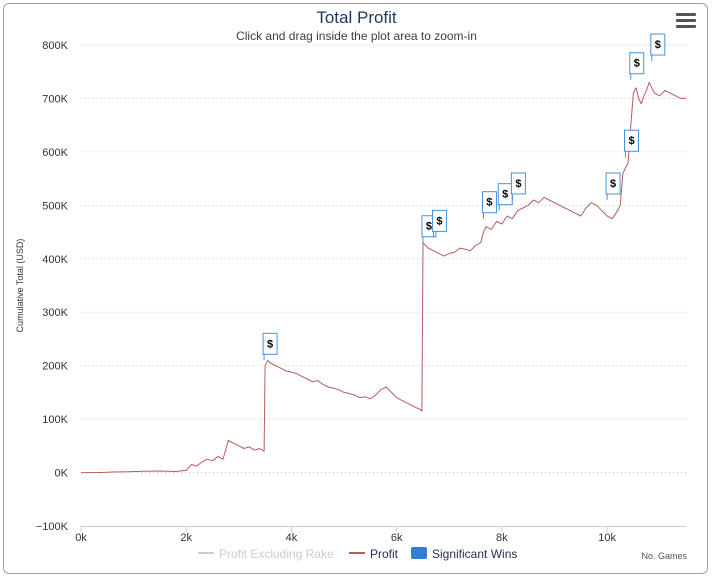 This screenshot has width=713, height=581. What do you see at coordinates (55, 206) in the screenshot?
I see `y-tick-label: 500K` at bounding box center [55, 206].